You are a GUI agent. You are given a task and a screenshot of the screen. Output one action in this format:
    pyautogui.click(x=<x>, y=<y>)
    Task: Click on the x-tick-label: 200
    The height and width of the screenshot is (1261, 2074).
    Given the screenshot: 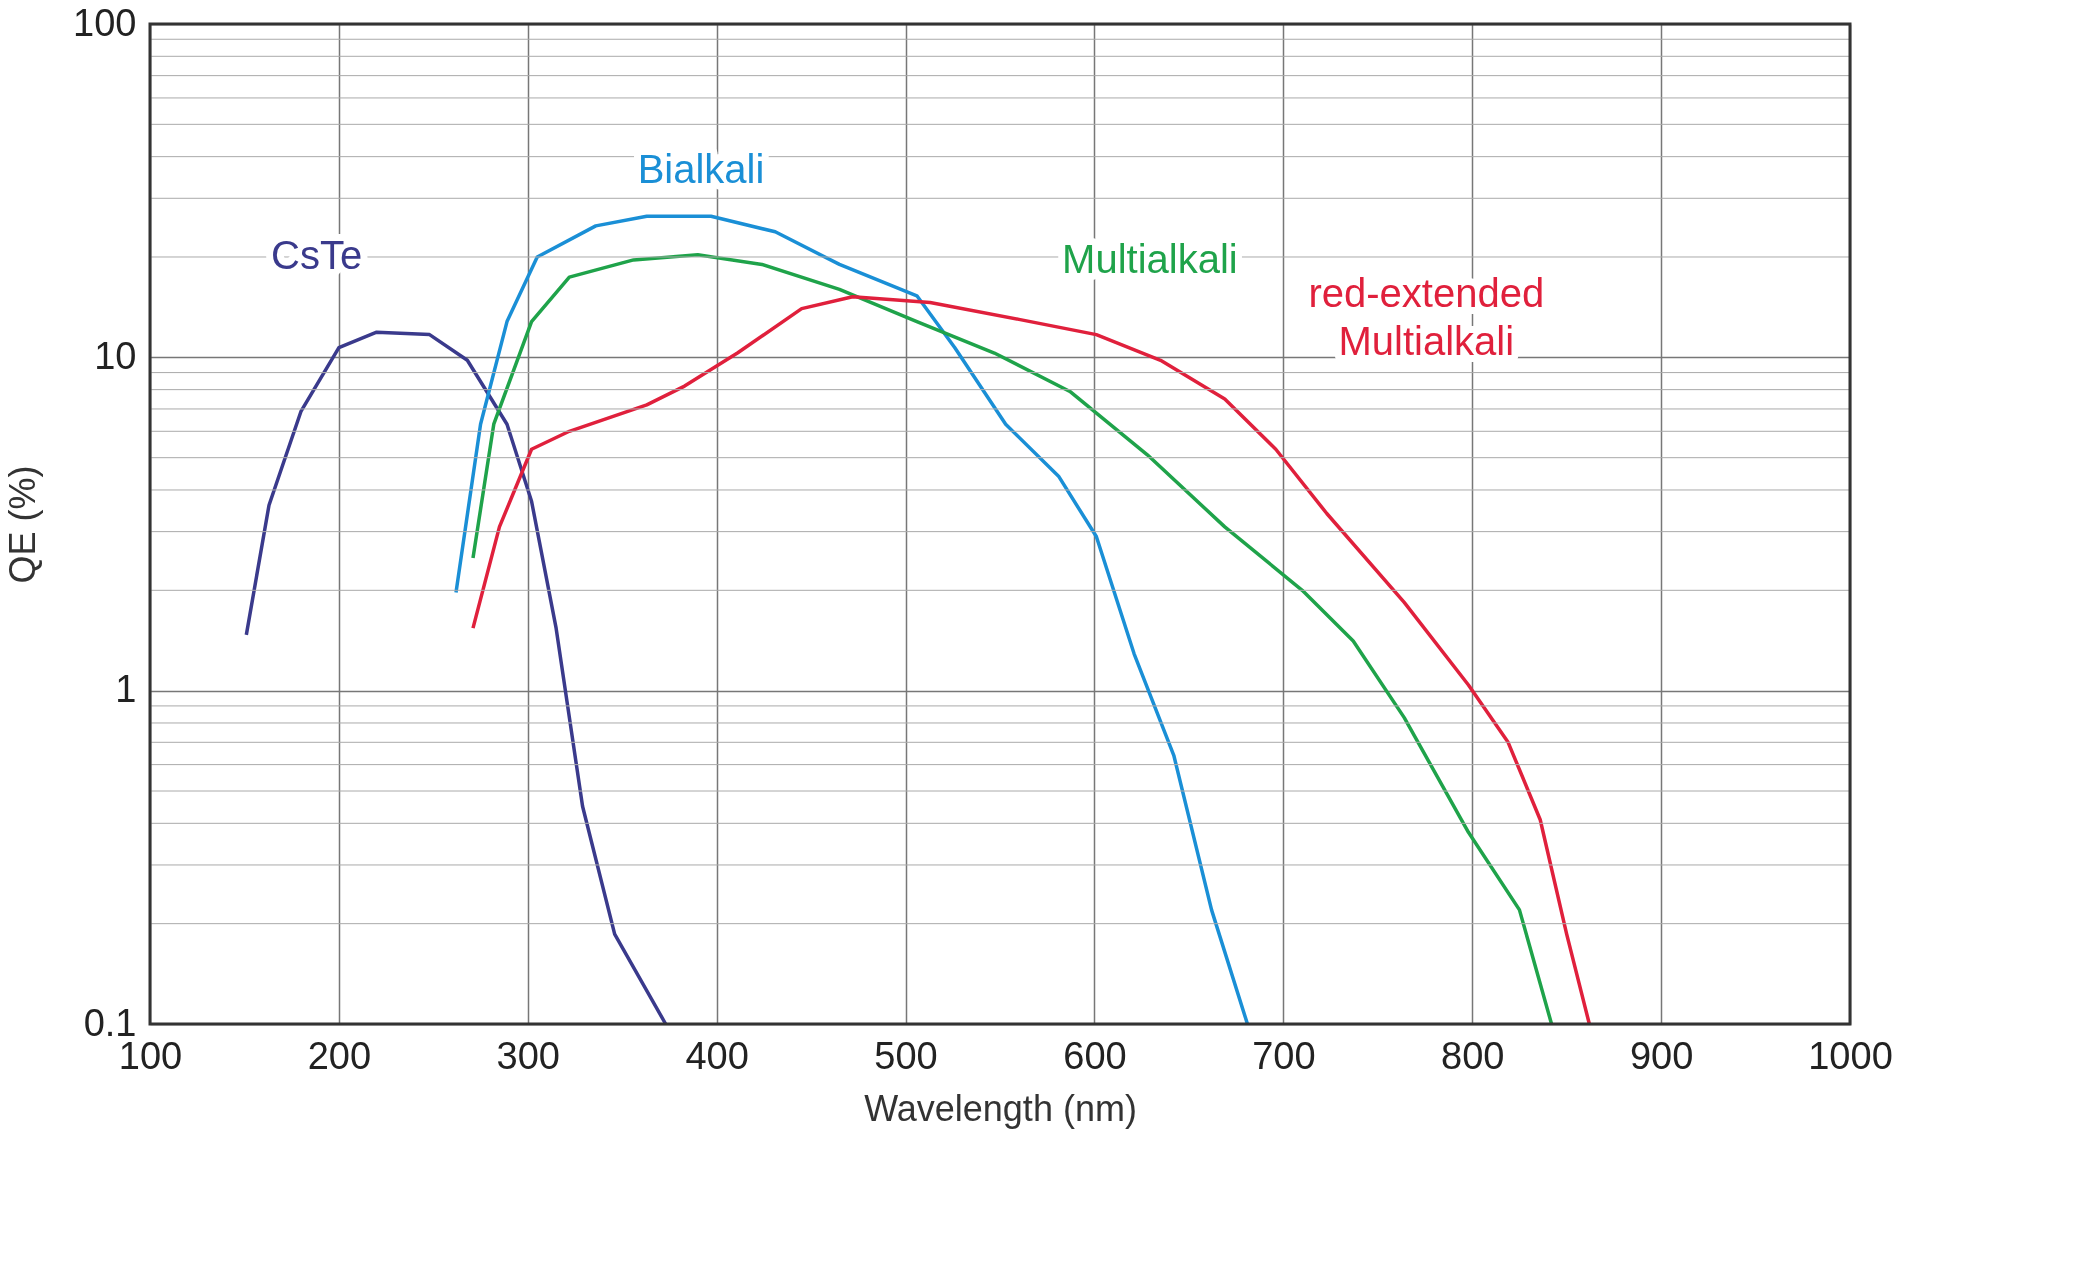 What is the action you would take?
    pyautogui.click(x=339, y=1055)
    